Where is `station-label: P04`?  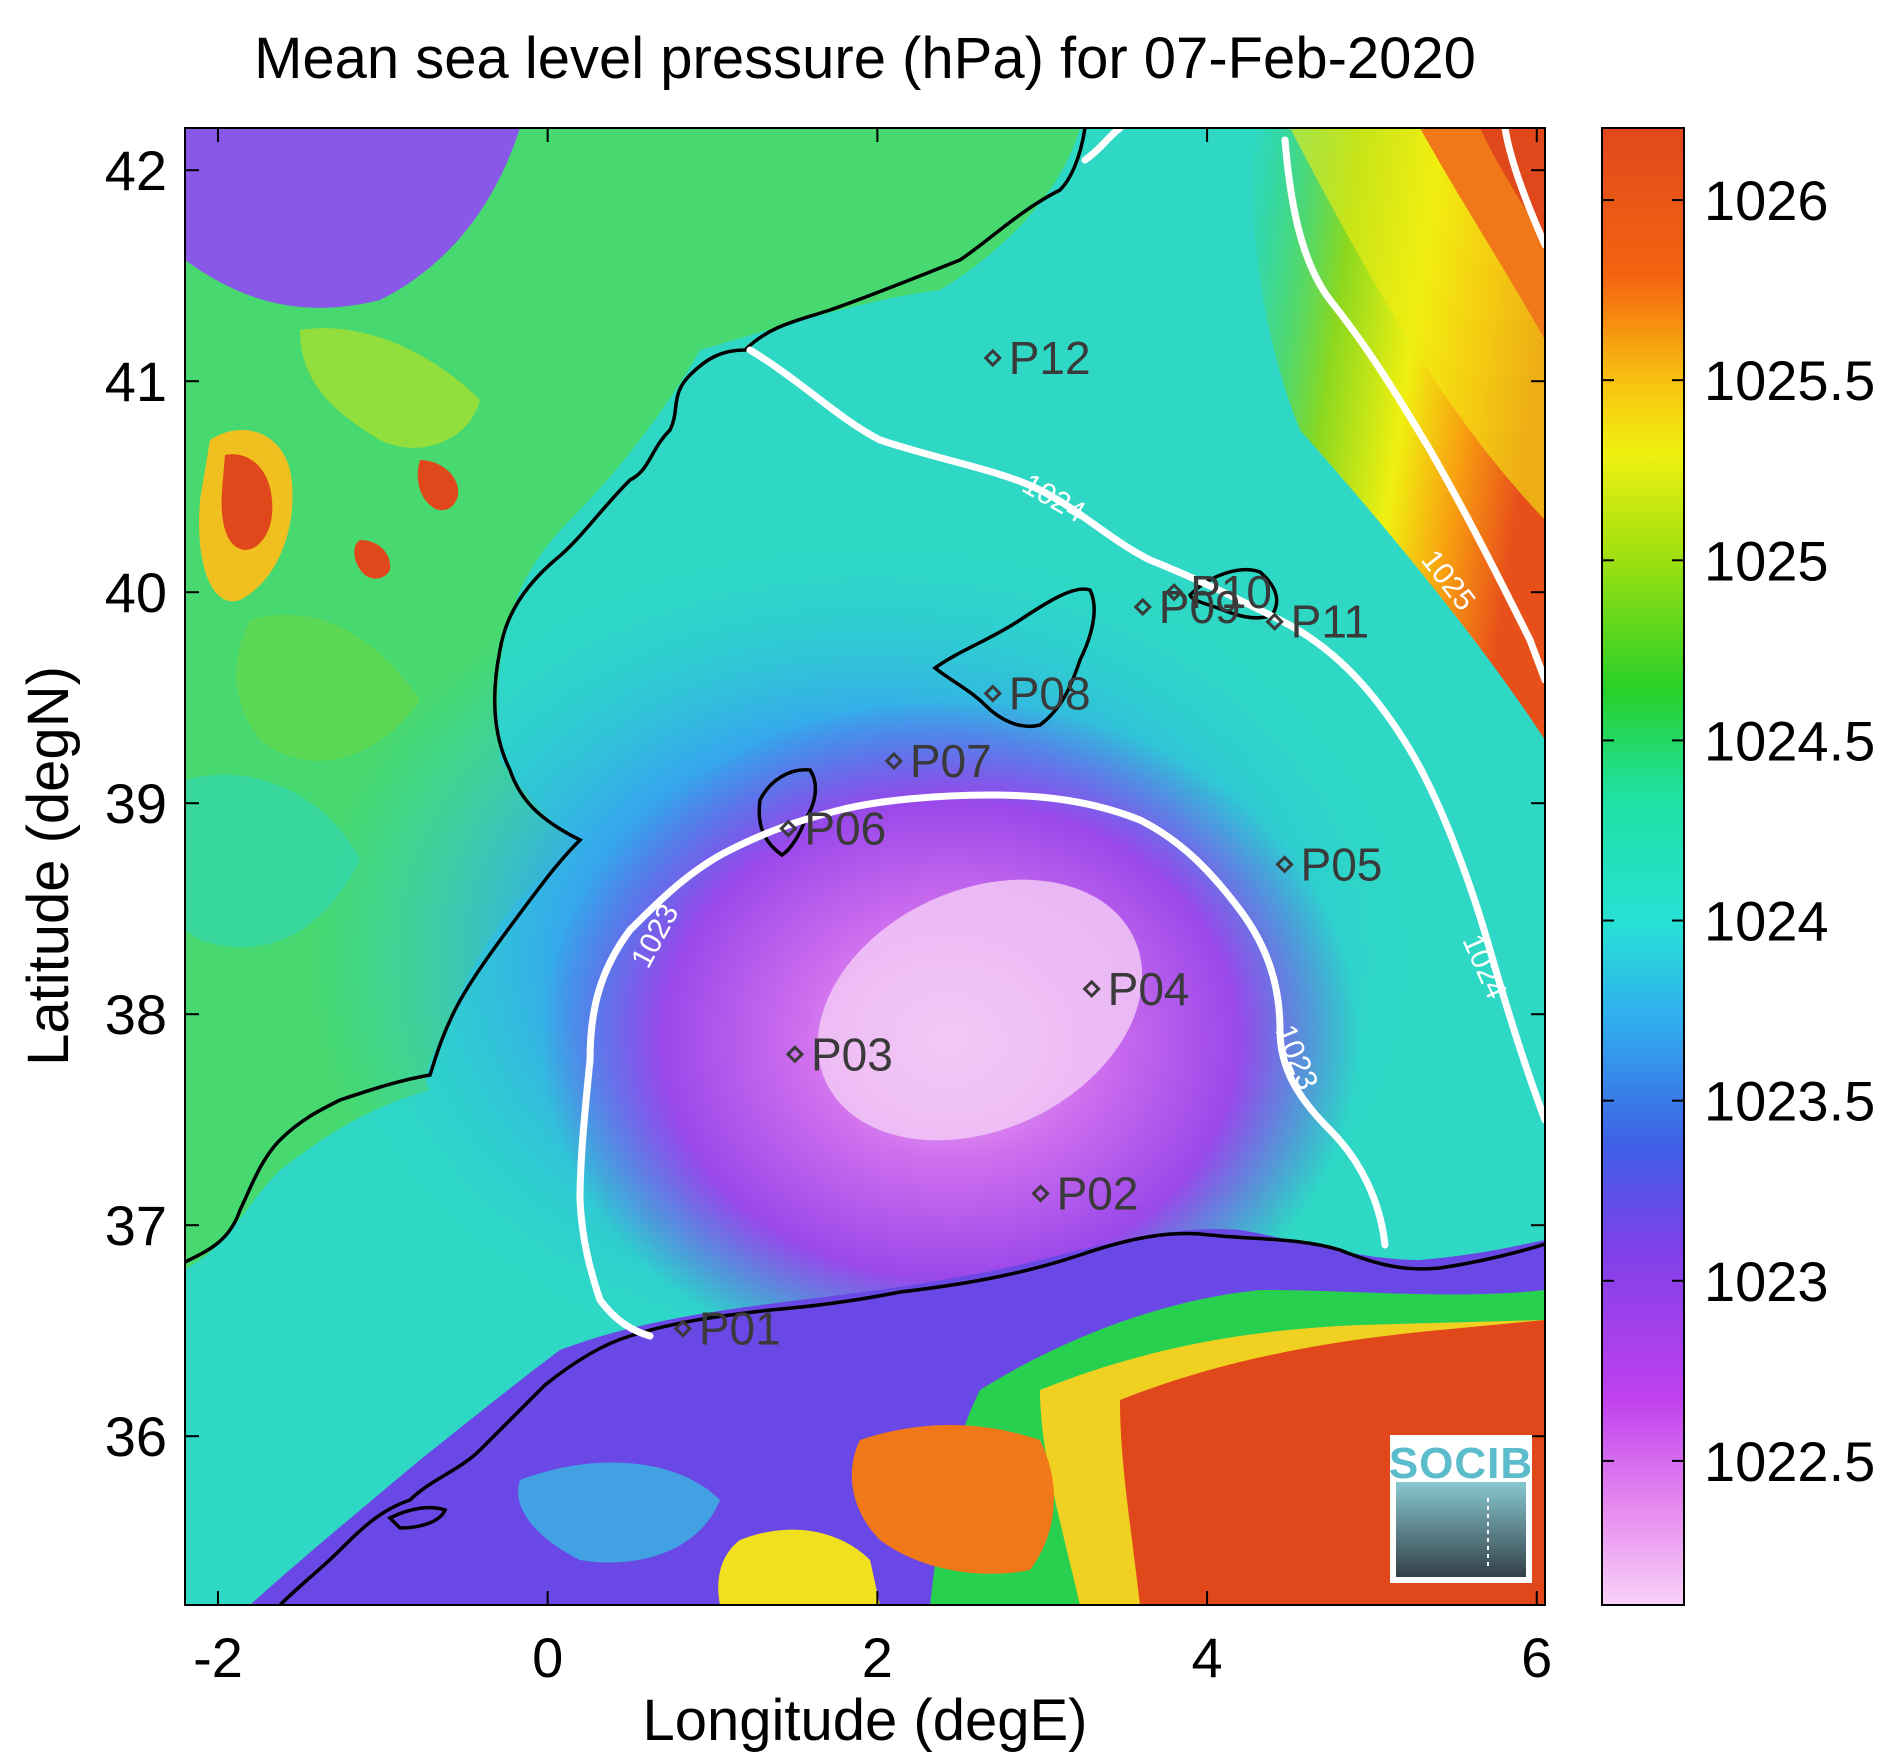 station-label: P04 is located at coordinates (1149, 989).